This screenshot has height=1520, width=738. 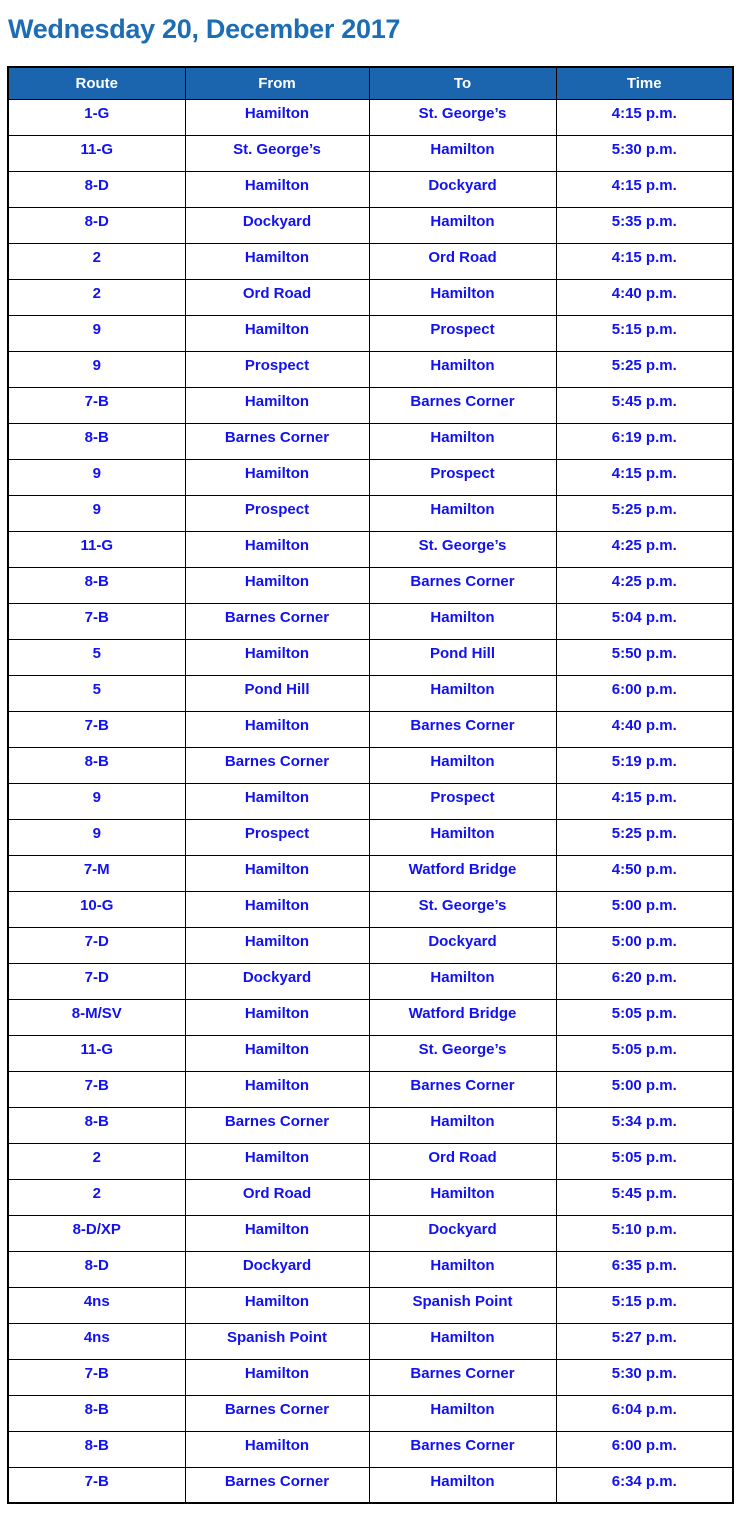 I want to click on table-row: 8-B Hamilton Barnes Corner 6:00 p.m., so click(x=370, y=1449).